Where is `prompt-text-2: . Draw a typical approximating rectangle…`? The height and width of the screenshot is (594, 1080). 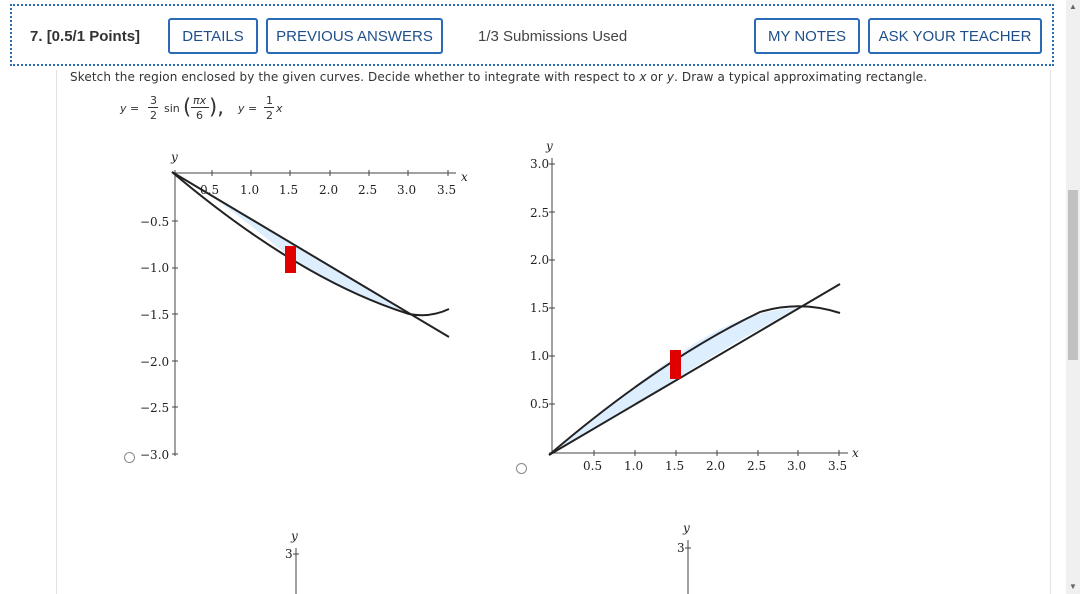
prompt-text-2: . Draw a typical approximating rectangle… is located at coordinates (801, 77).